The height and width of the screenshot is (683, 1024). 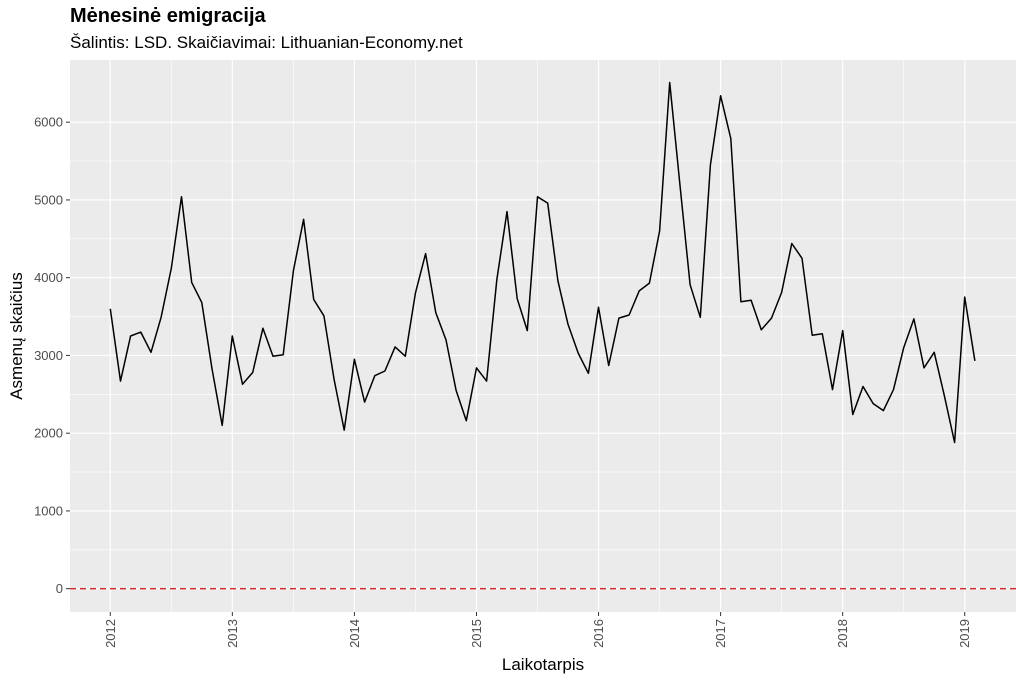 I want to click on x-axis: 2012 2013 2014 2015 2016 2017 2018 2019, so click(x=537, y=630).